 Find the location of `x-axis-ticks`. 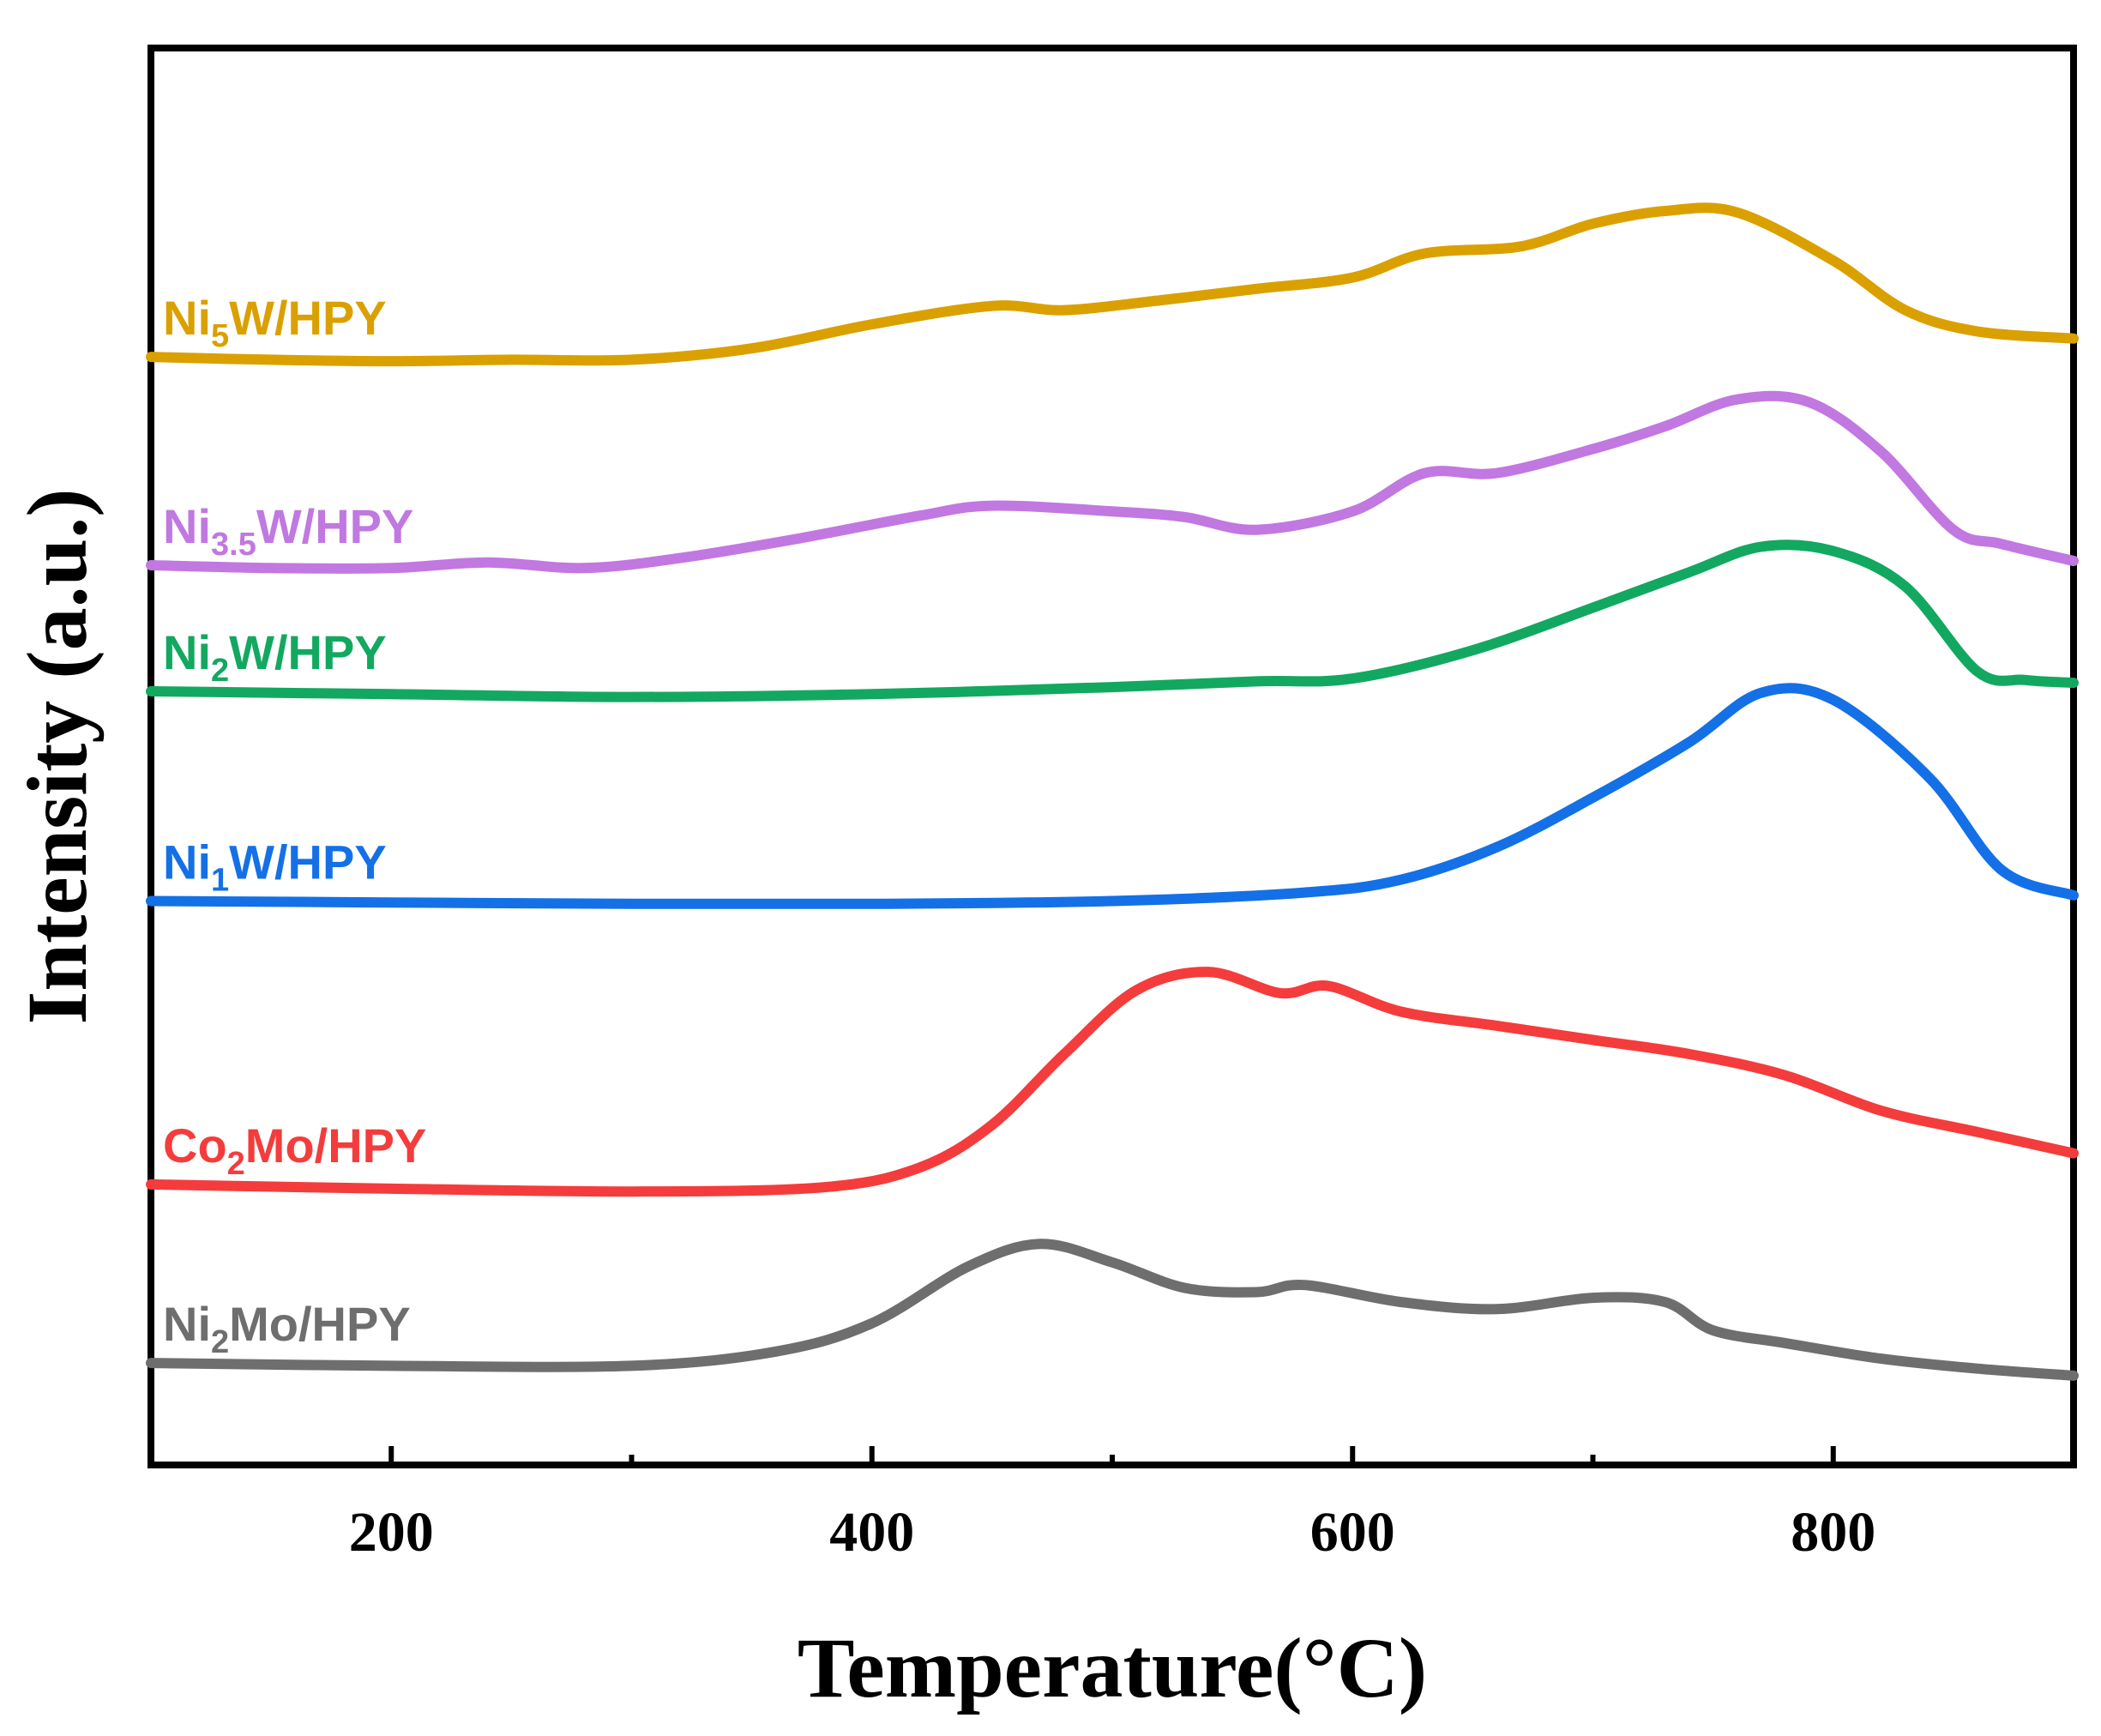

x-axis-ticks is located at coordinates (1112, 1455).